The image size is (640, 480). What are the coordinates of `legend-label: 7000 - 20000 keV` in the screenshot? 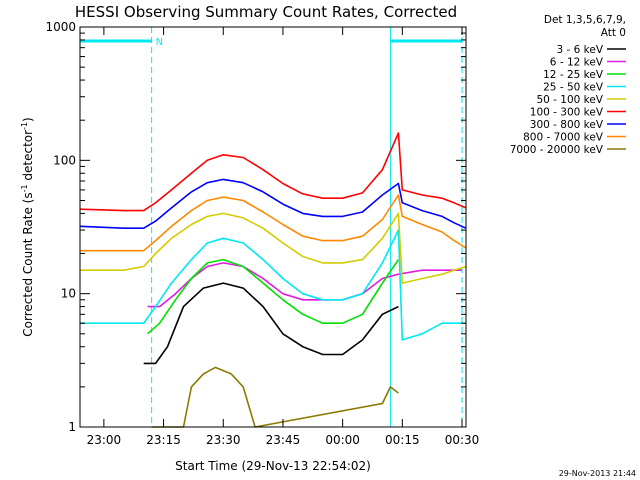 It's located at (557, 150).